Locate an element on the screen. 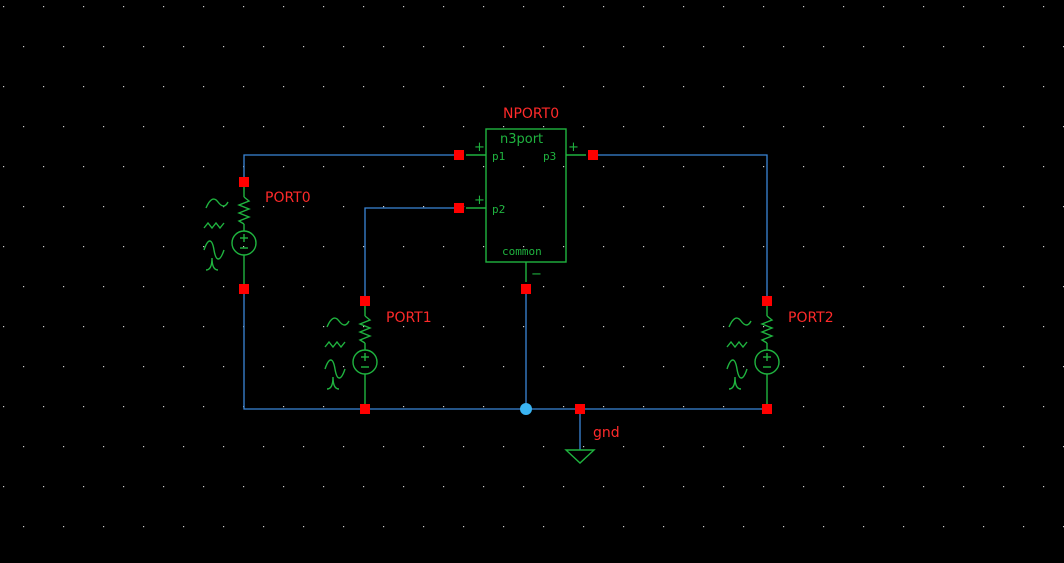 This screenshot has height=563, width=1064. nport-instance-label: NPORT0 is located at coordinates (531, 114).